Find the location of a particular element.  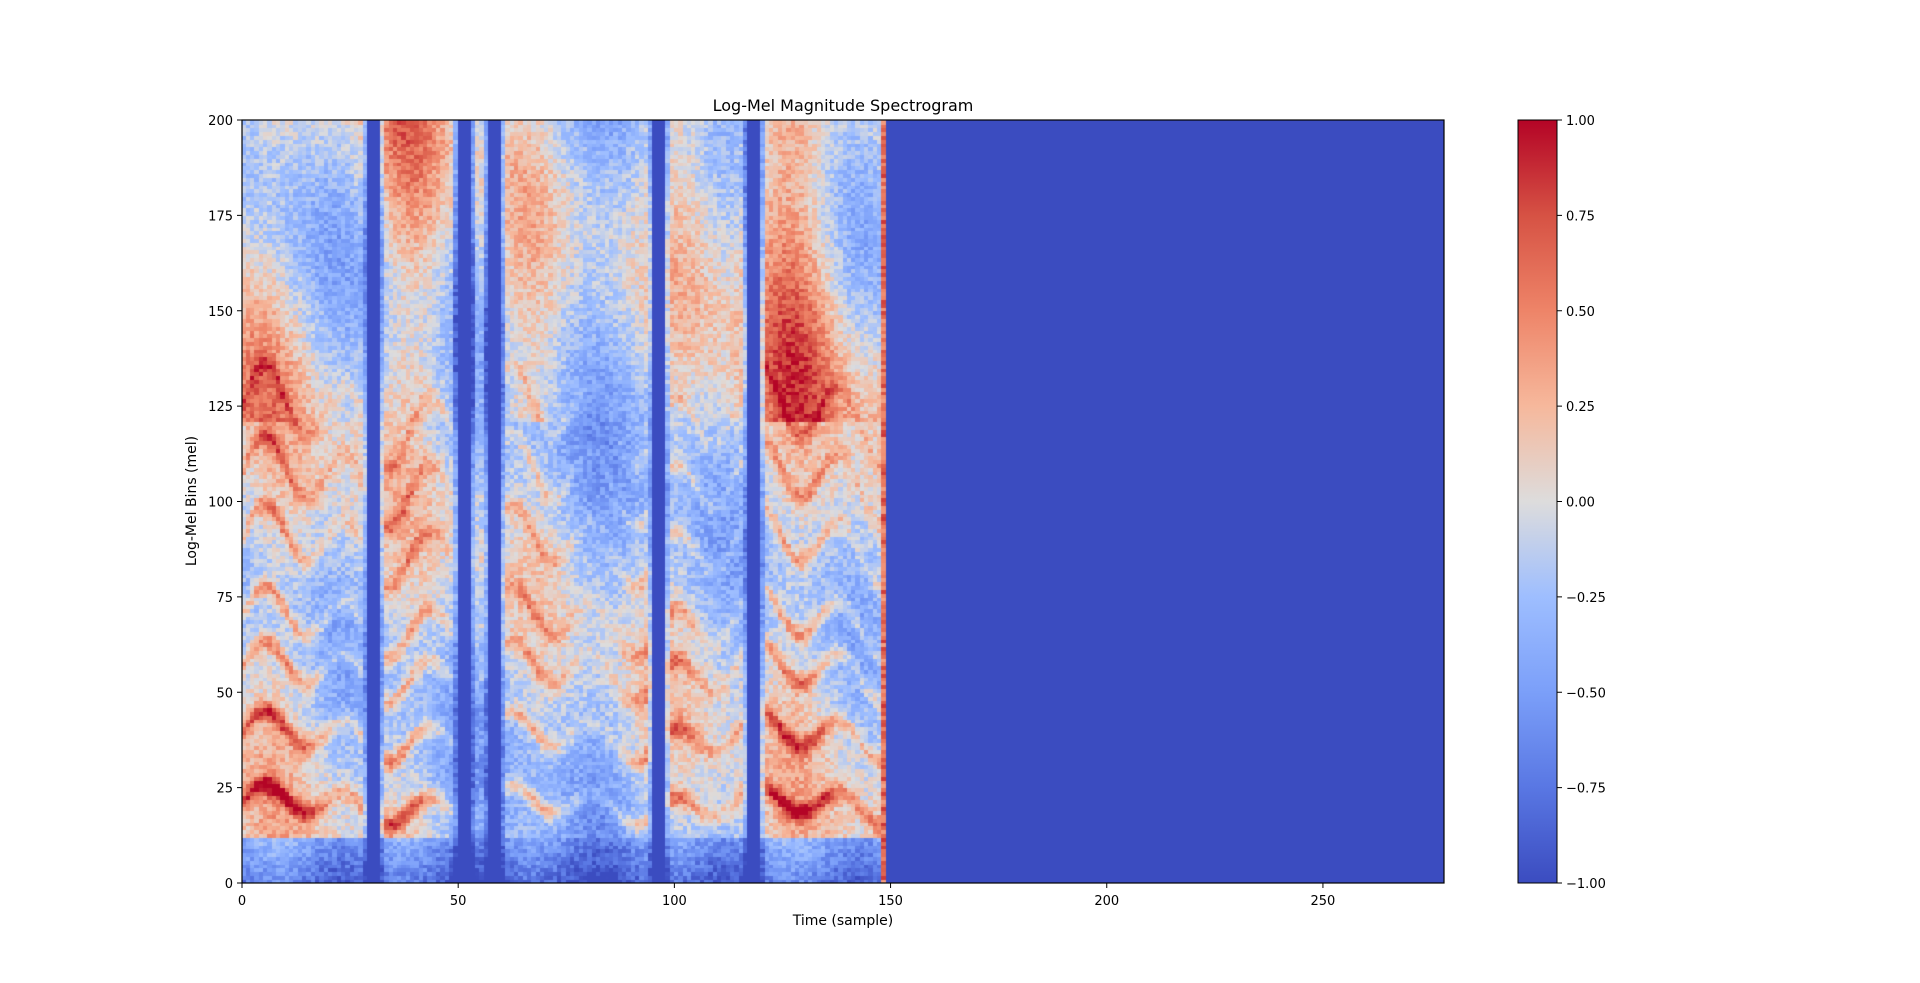

x-tick-label: 250 is located at coordinates (1323, 901).